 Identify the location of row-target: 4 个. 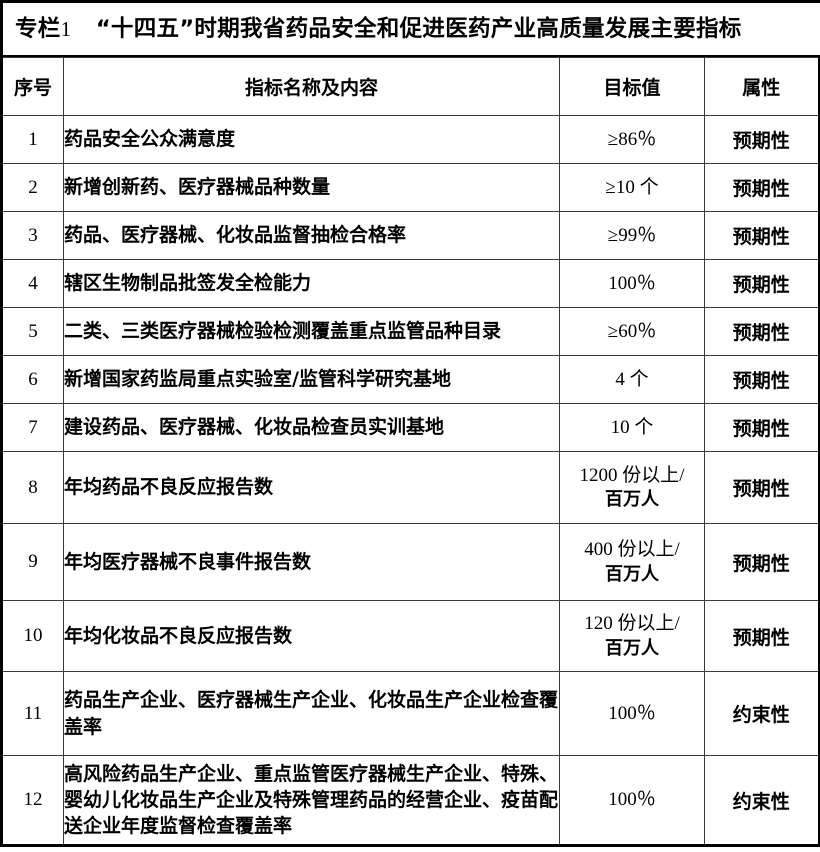
(632, 379).